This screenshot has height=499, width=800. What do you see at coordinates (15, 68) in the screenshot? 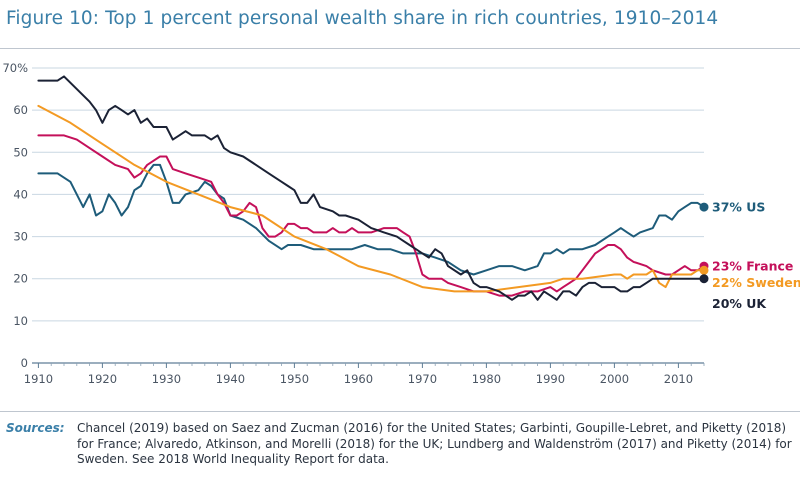
I see `y-tick-label: 70%` at bounding box center [15, 68].